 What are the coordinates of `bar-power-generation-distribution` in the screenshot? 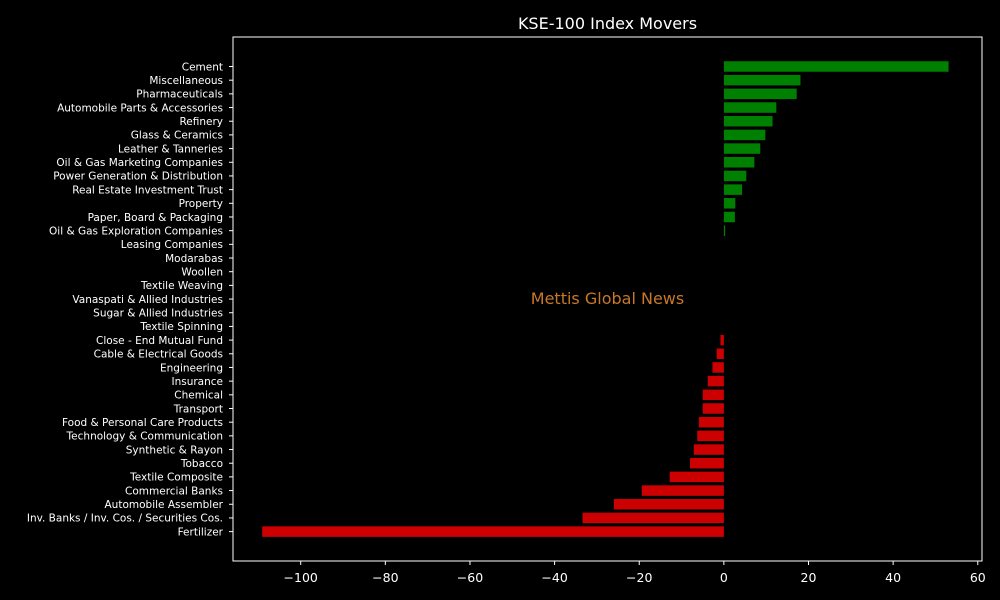 It's located at (735, 176).